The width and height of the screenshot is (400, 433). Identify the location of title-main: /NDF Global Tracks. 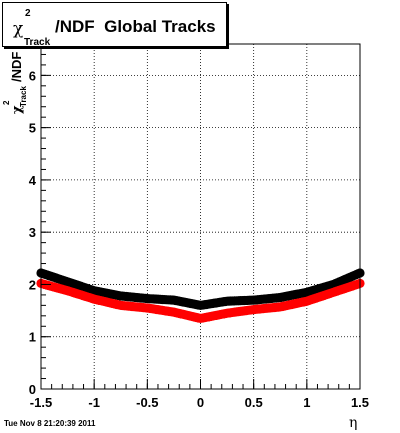
(135, 26).